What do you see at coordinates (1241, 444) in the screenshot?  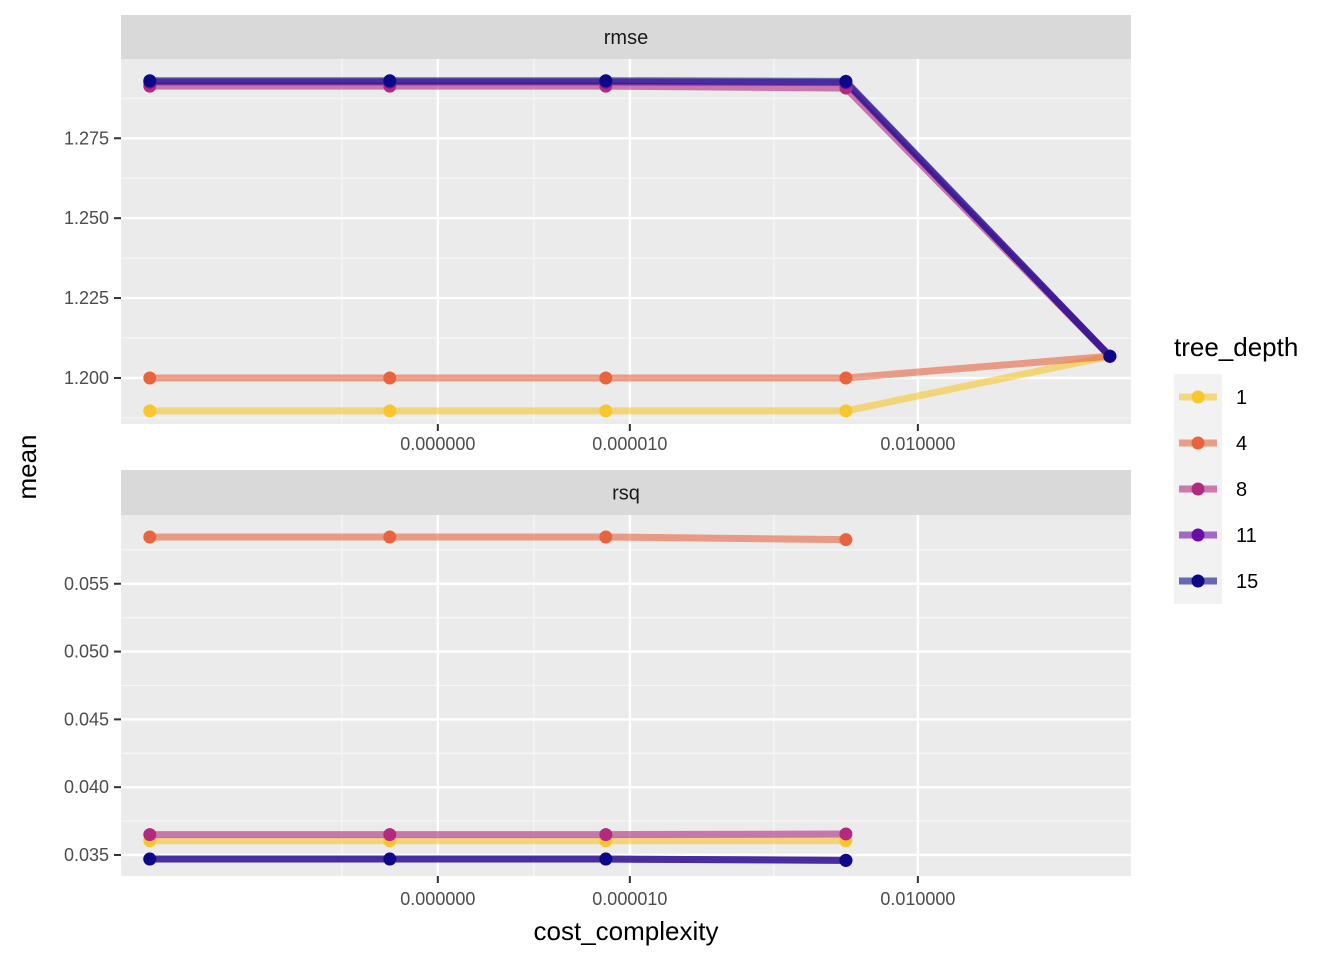 I see `legend-label: 4` at bounding box center [1241, 444].